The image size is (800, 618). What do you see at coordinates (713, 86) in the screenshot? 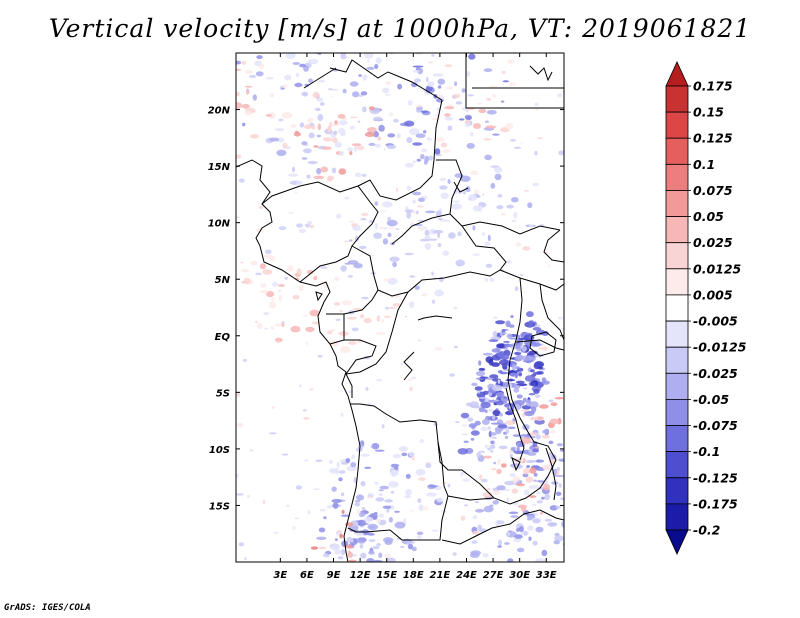
I see `colorbar-label: 0.175` at bounding box center [713, 86].